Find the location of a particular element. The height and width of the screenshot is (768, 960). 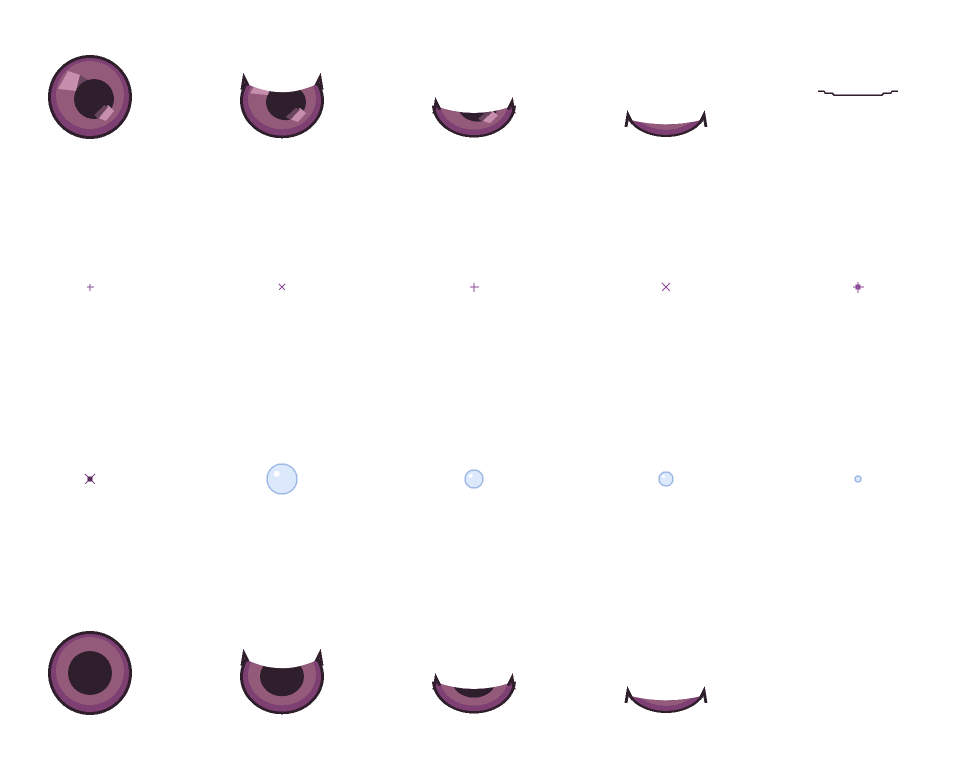

closed-eye-line is located at coordinates (858, 93).